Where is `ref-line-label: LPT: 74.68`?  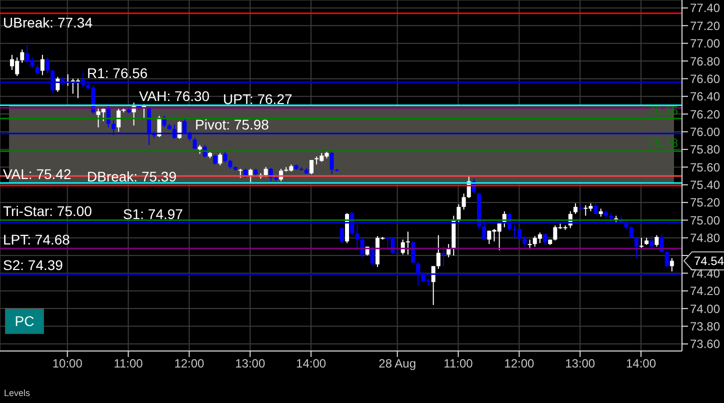
ref-line-label: LPT: 74.68 is located at coordinates (36, 239).